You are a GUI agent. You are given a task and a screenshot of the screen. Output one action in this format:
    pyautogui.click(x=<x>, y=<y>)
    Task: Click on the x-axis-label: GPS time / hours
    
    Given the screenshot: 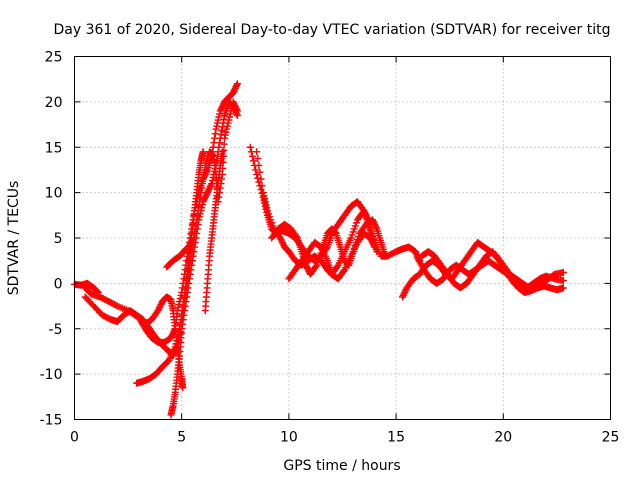 What is the action you would take?
    pyautogui.click(x=341, y=466)
    